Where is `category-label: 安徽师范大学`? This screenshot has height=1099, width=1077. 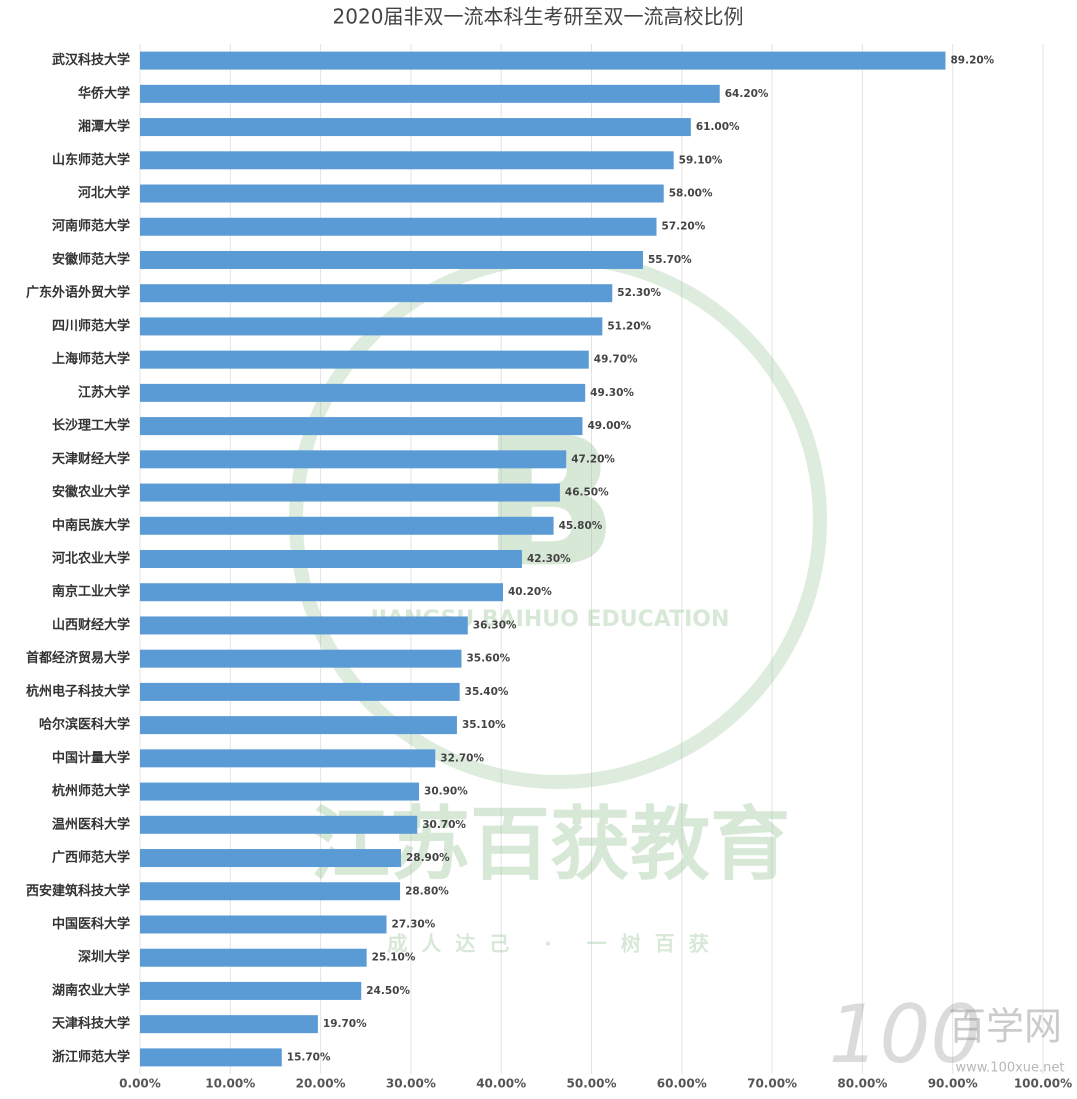
category-label: 安徽师范大学 is located at coordinates (91, 259).